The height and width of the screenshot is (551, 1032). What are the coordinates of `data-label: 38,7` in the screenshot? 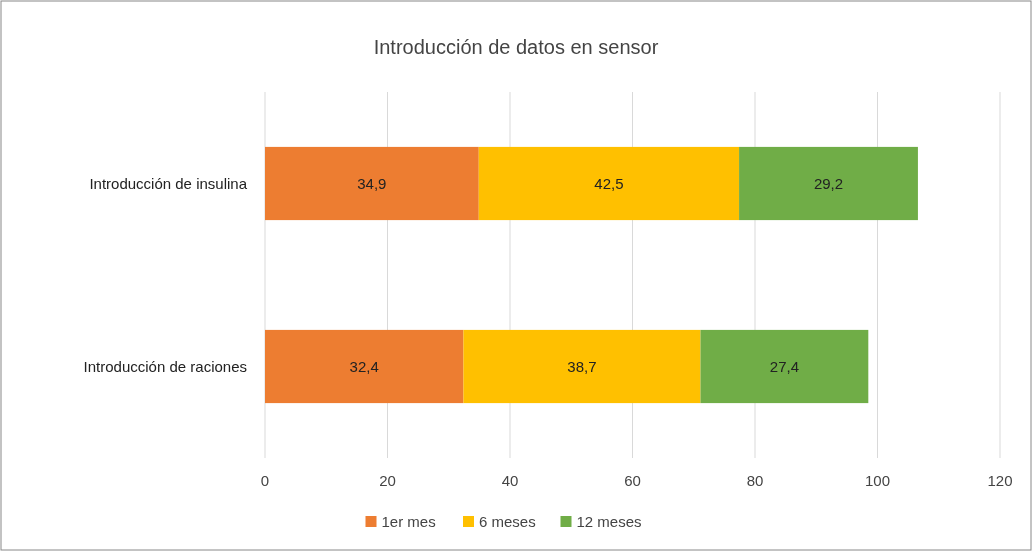 It's located at (582, 366).